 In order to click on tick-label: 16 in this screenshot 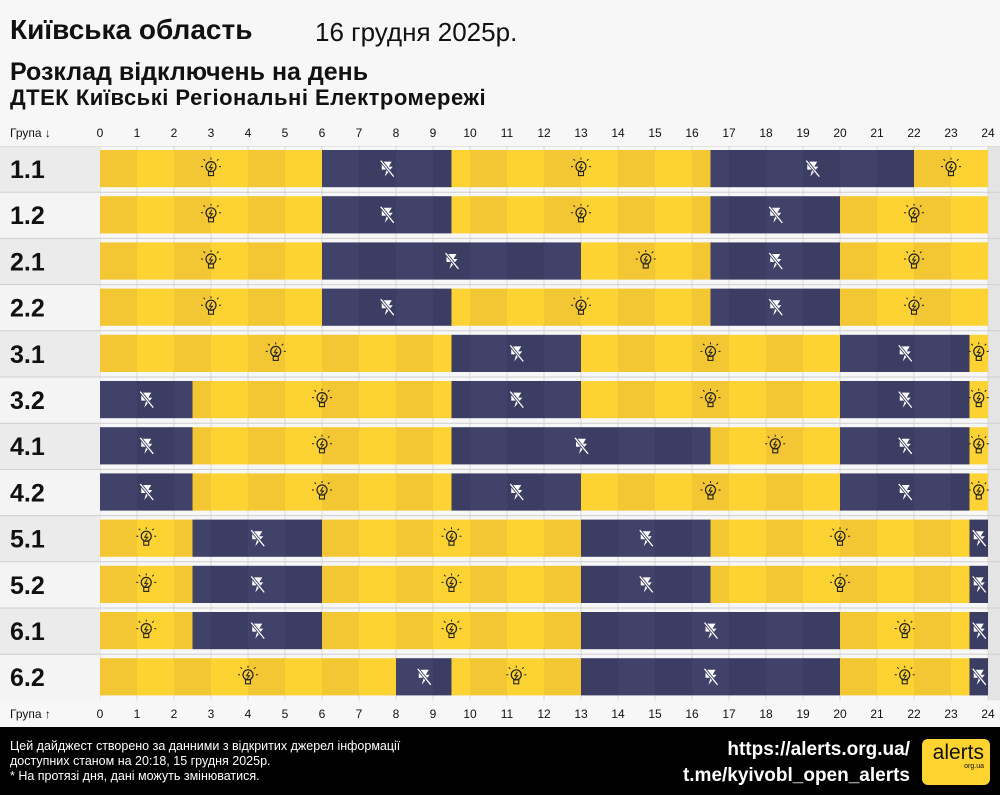, I will do `click(692, 133)`.